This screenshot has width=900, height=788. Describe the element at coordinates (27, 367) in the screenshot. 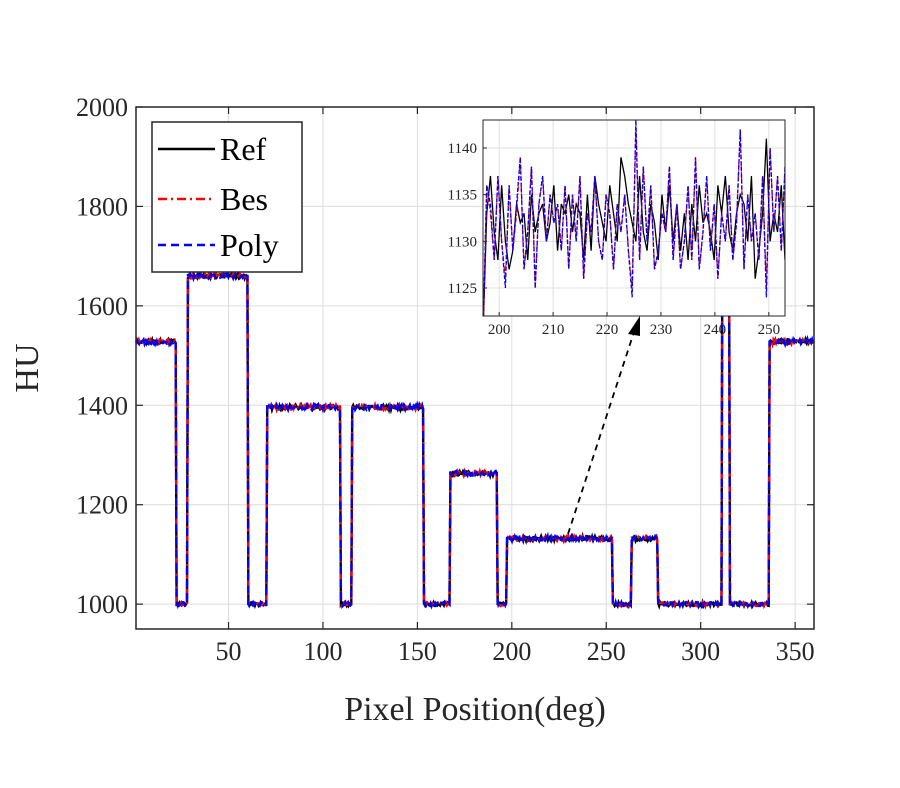

I see `y-axis-label: HU` at that location.